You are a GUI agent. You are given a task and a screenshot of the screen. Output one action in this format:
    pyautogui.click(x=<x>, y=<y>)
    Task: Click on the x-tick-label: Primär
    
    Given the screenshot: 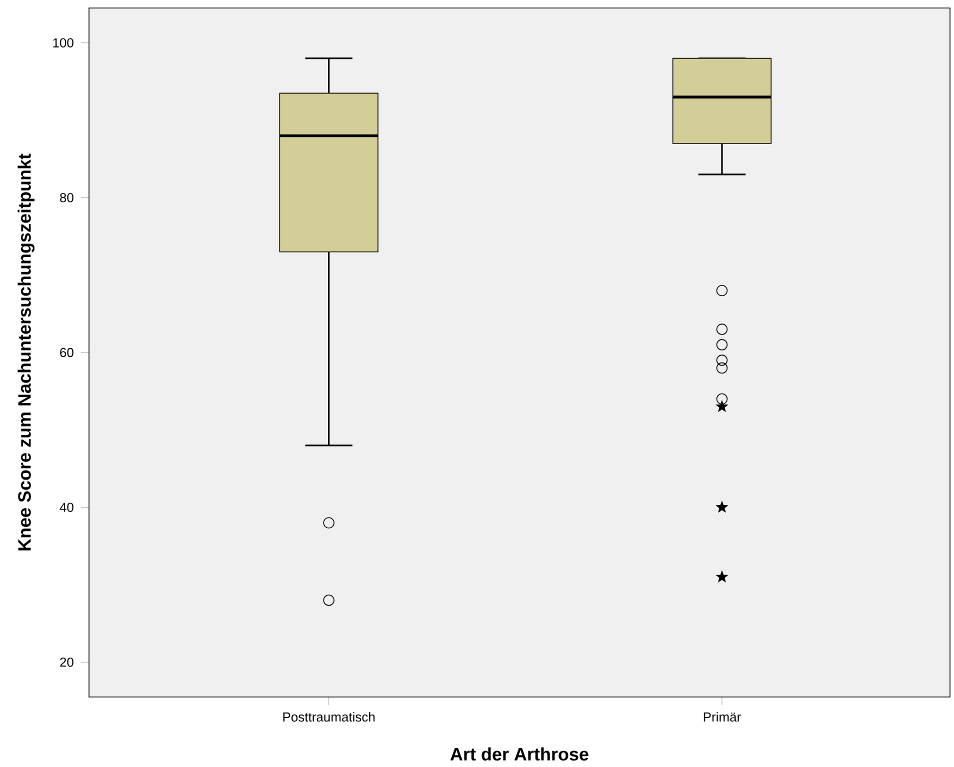 What is the action you would take?
    pyautogui.click(x=722, y=717)
    